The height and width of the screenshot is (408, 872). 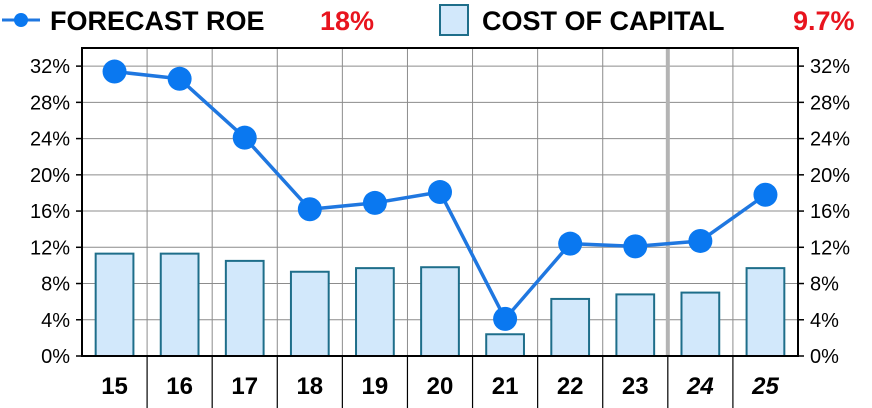 I want to click on y-tick-label-right: 0%, so click(x=824, y=357).